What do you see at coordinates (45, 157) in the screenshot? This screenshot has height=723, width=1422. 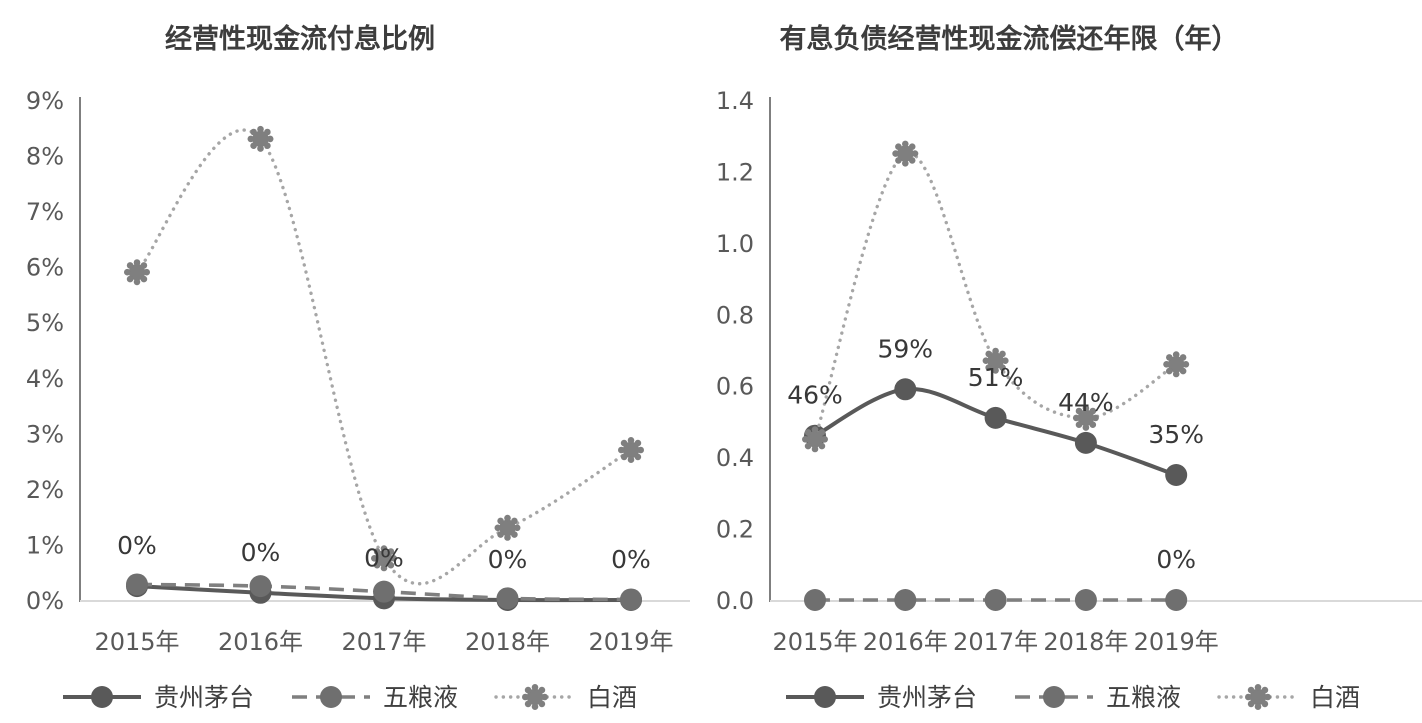 I see `y-axis-tick-label: 8%` at bounding box center [45, 157].